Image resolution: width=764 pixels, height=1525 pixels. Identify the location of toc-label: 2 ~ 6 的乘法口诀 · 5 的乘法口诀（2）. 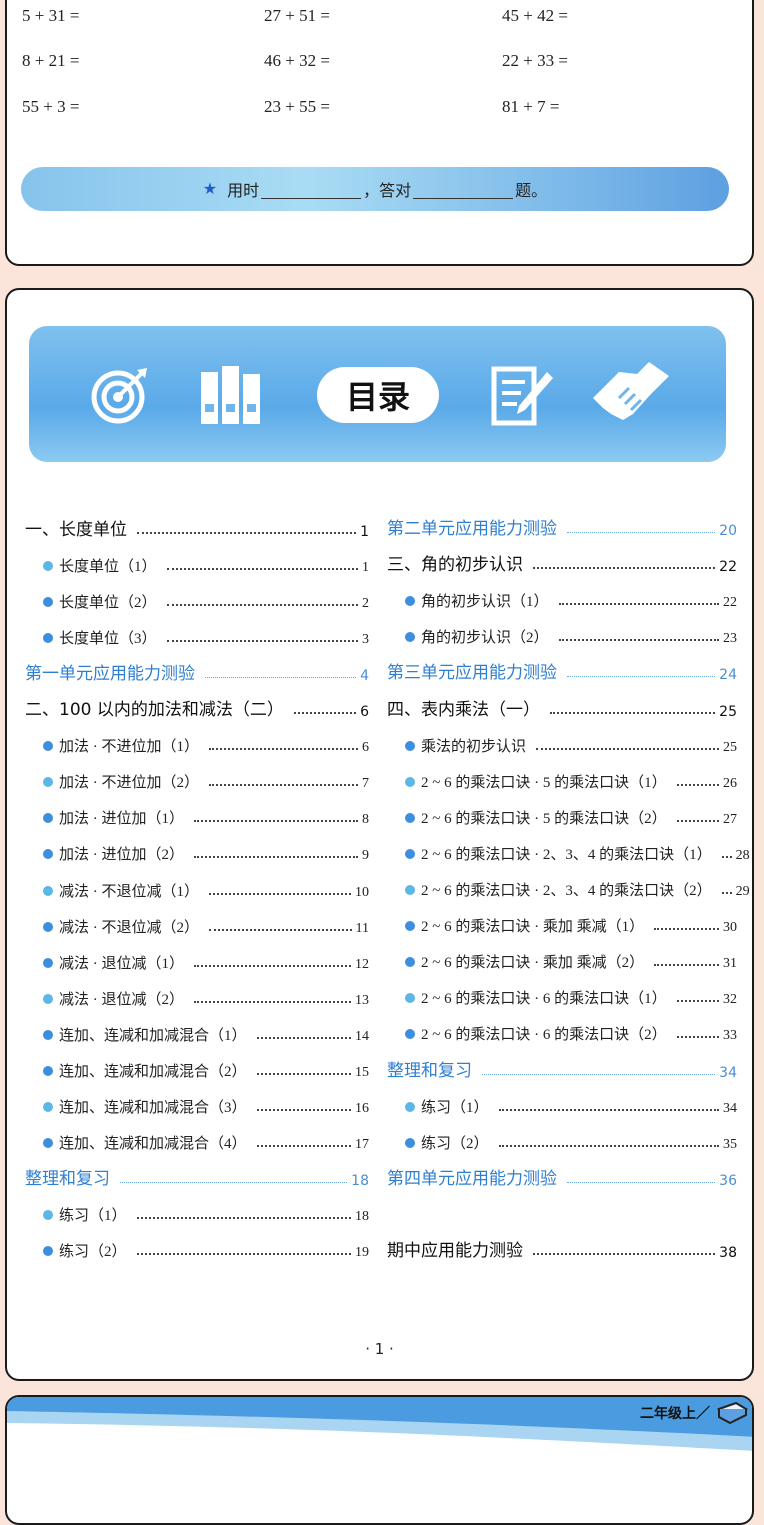
(544, 818).